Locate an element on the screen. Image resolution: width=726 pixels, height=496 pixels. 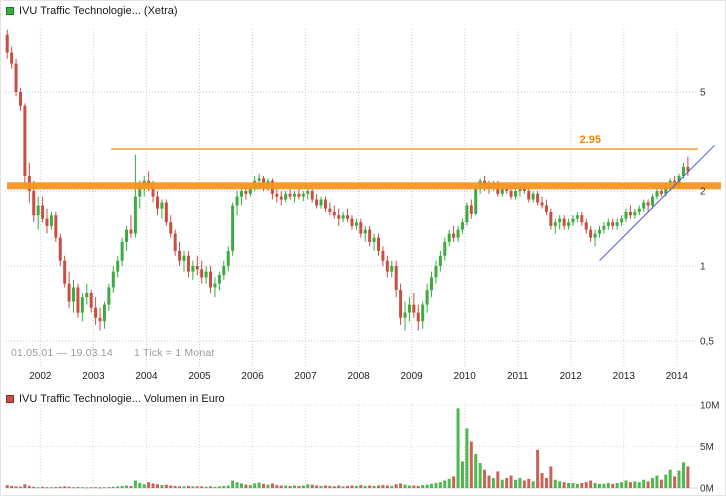
volume-series-swatch-icon is located at coordinates (10, 399).